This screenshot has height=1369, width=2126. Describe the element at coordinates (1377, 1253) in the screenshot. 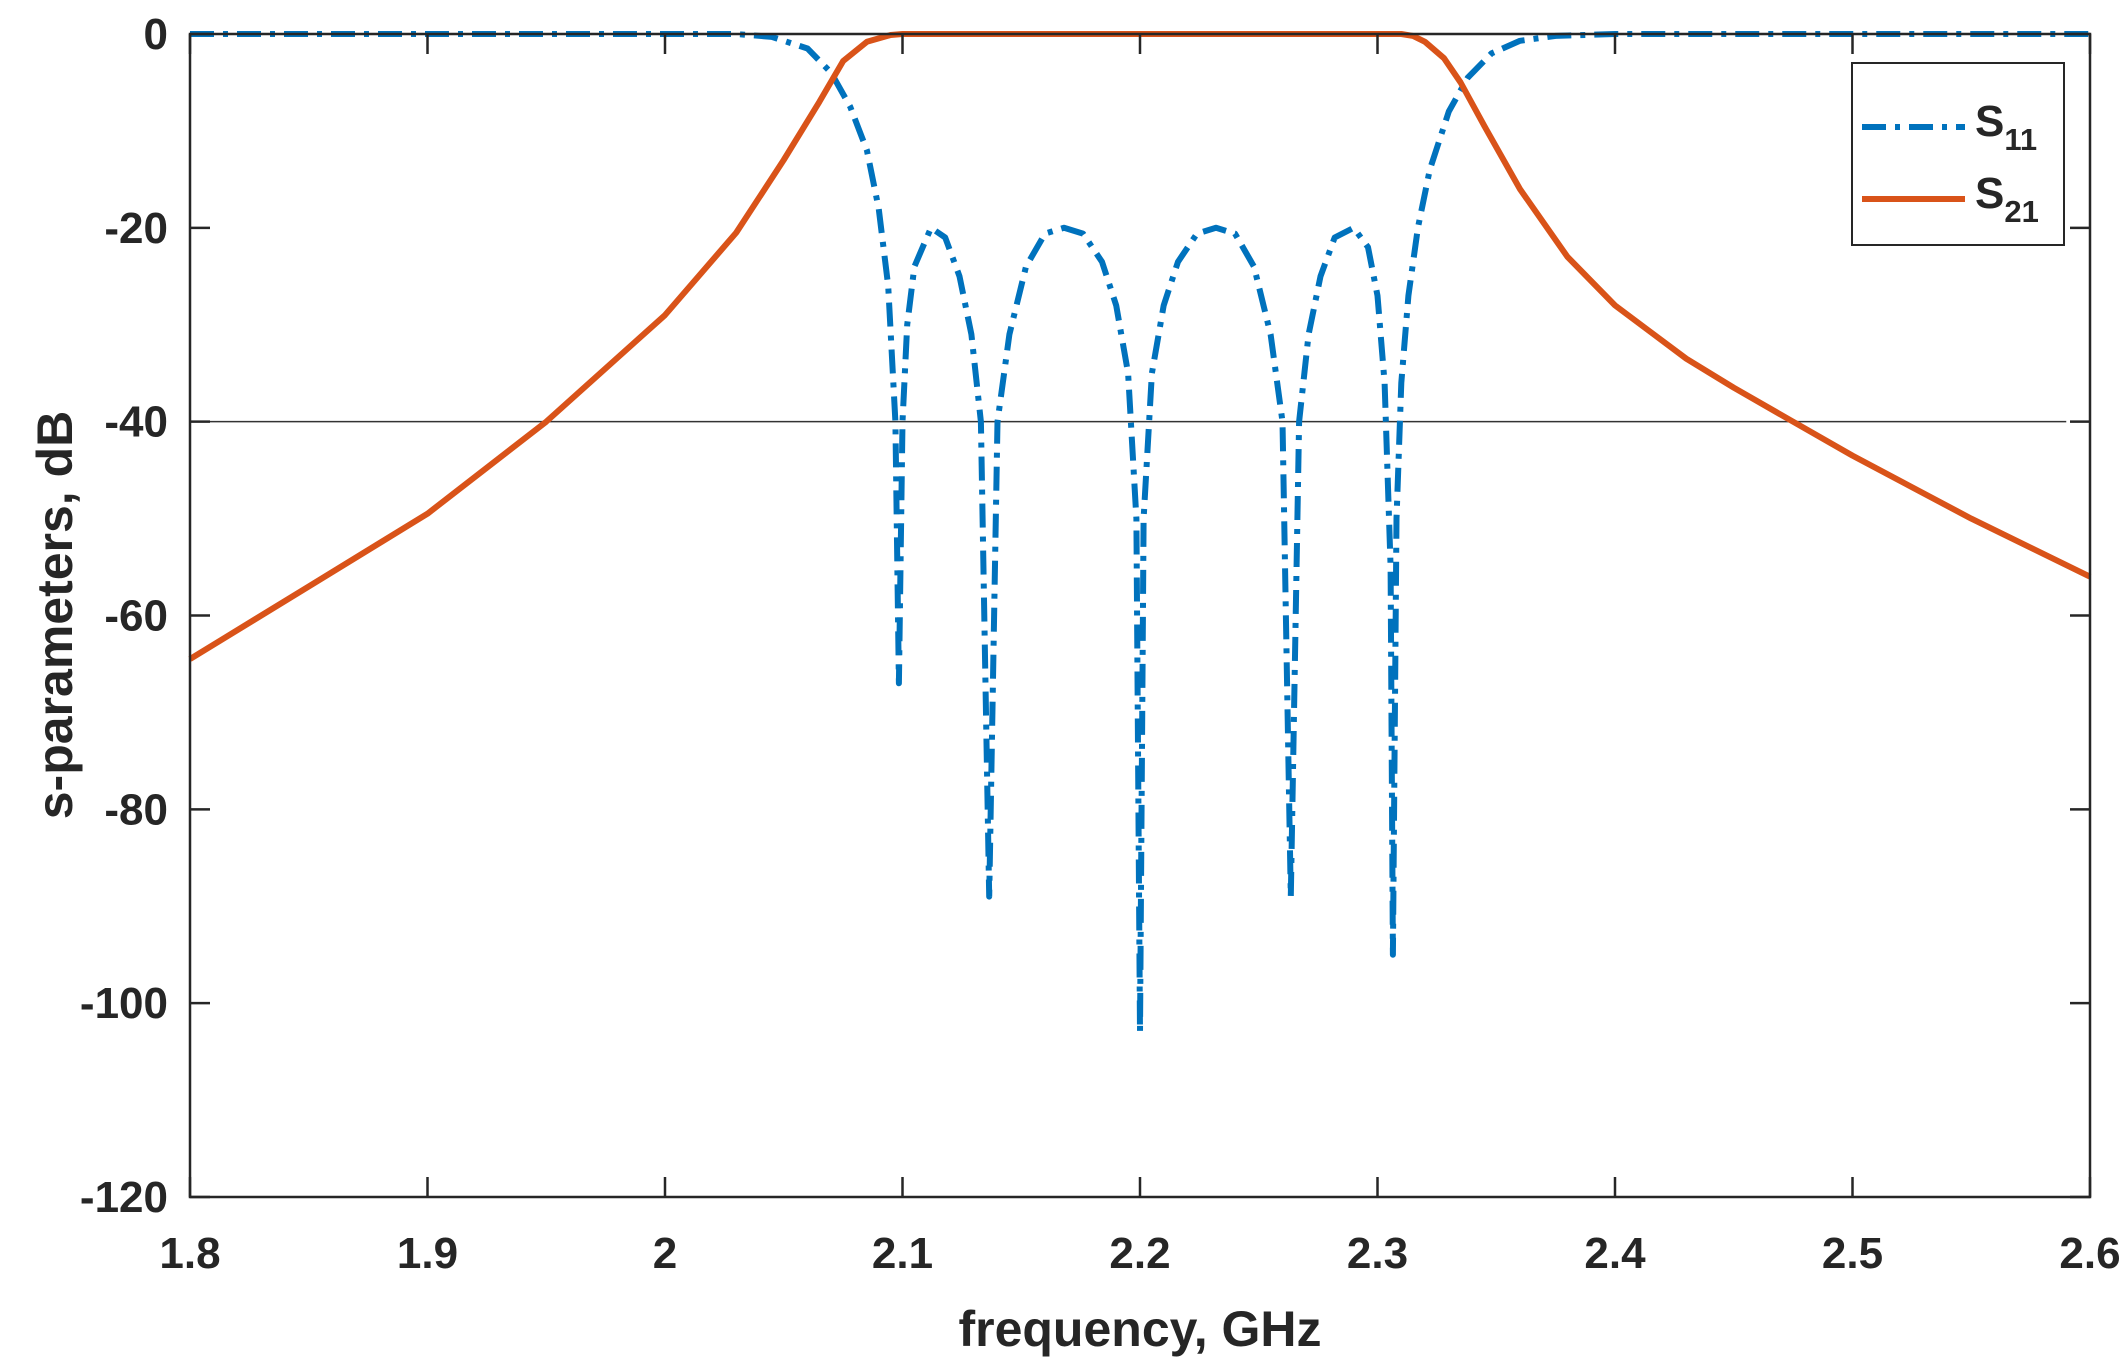

I see `x-tick-label: 2.3` at that location.